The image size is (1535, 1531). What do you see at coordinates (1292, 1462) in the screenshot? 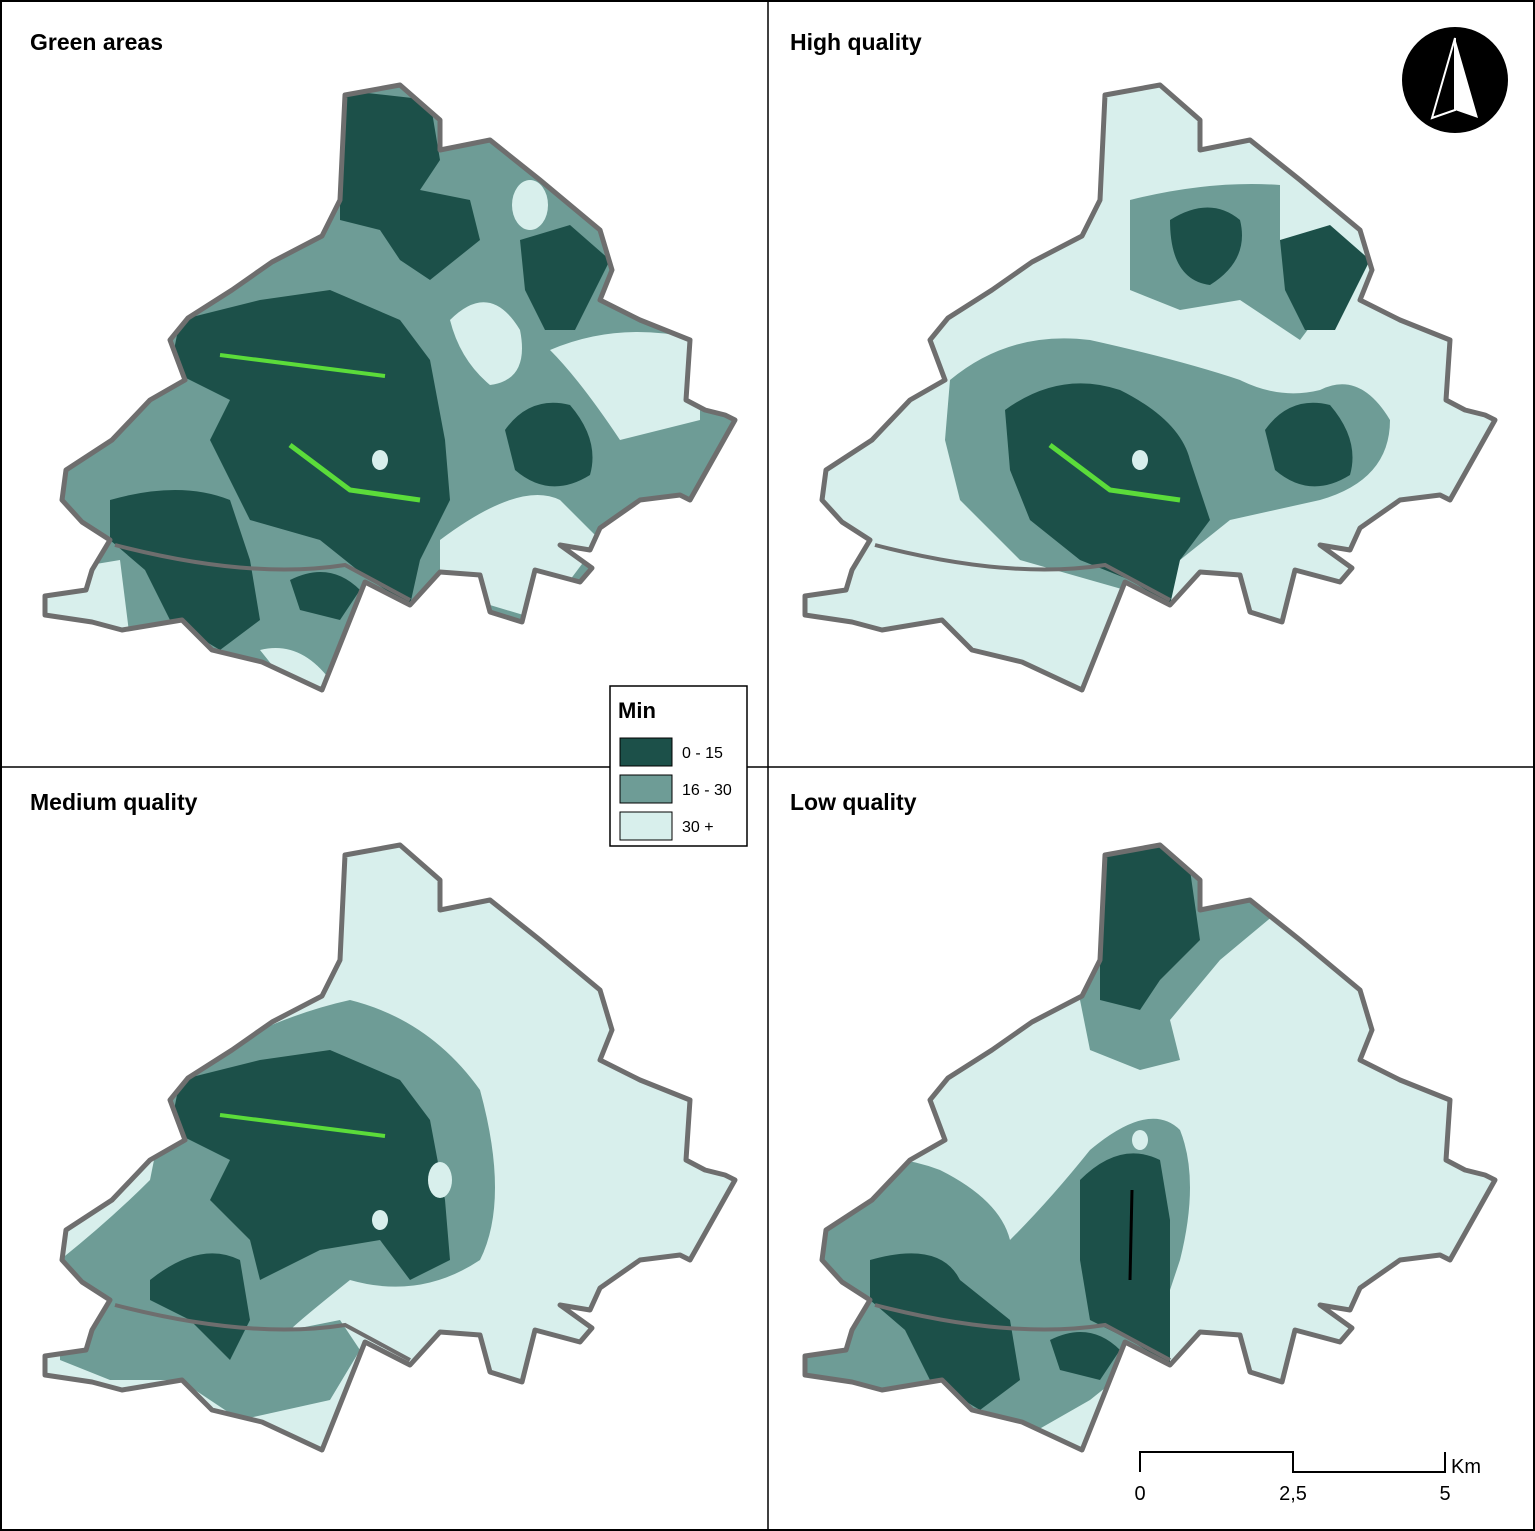
I see `scale-bar` at bounding box center [1292, 1462].